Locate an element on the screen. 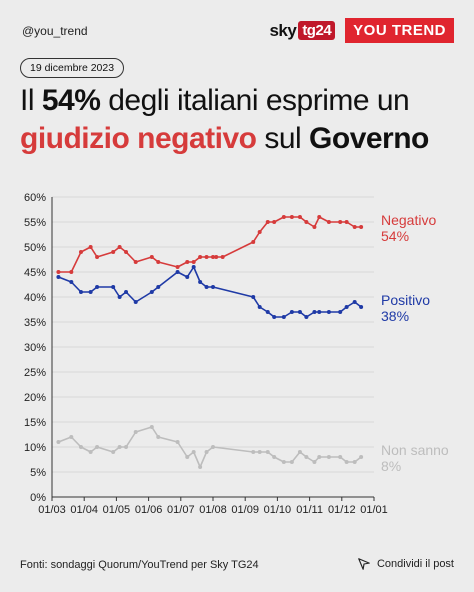 The width and height of the screenshot is (474, 592). share-button: Condividi il post is located at coordinates (405, 564).